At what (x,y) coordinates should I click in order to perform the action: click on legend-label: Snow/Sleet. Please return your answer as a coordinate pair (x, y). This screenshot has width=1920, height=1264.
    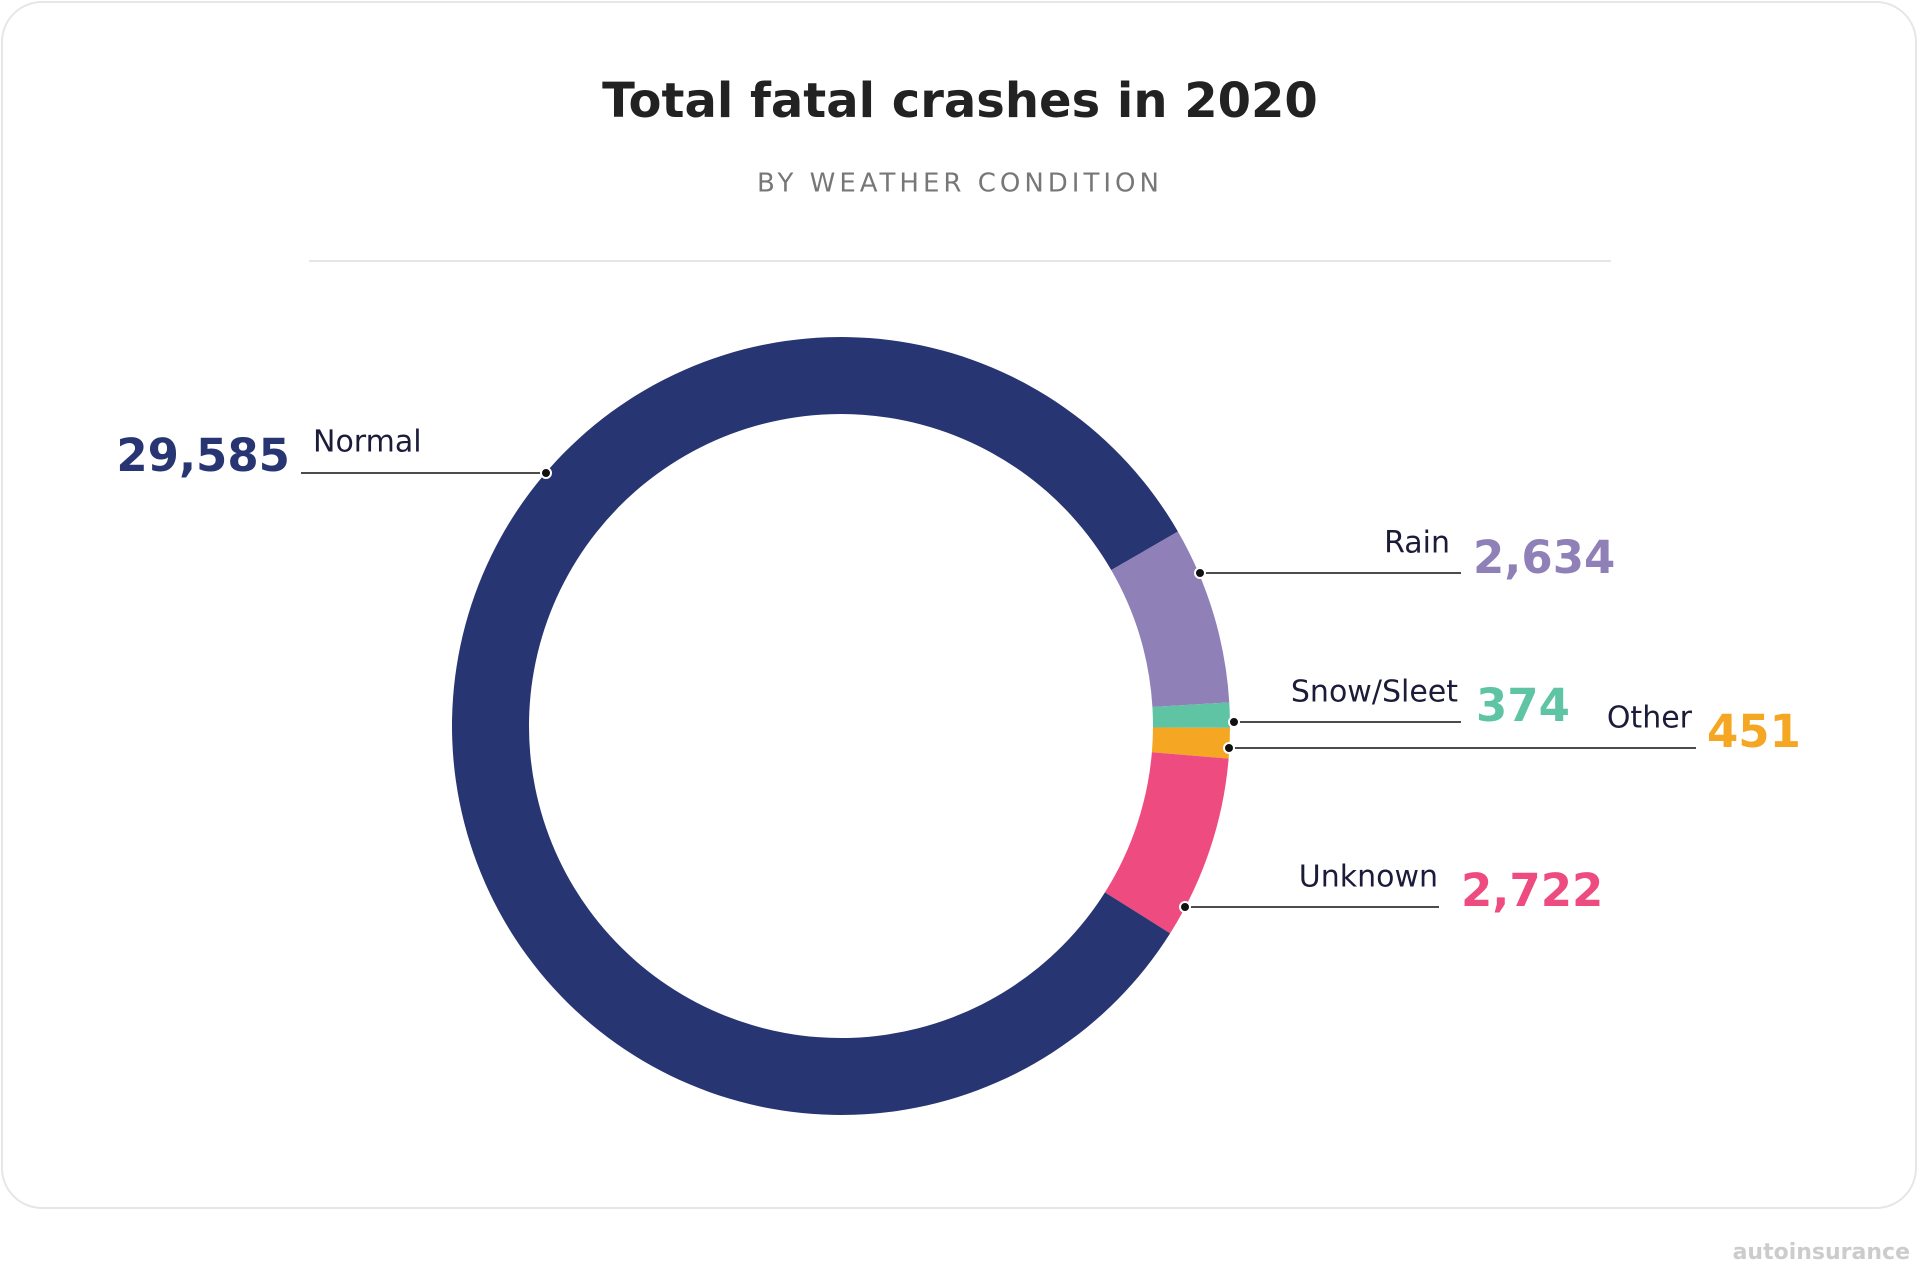
    Looking at the image, I should click on (1374, 692).